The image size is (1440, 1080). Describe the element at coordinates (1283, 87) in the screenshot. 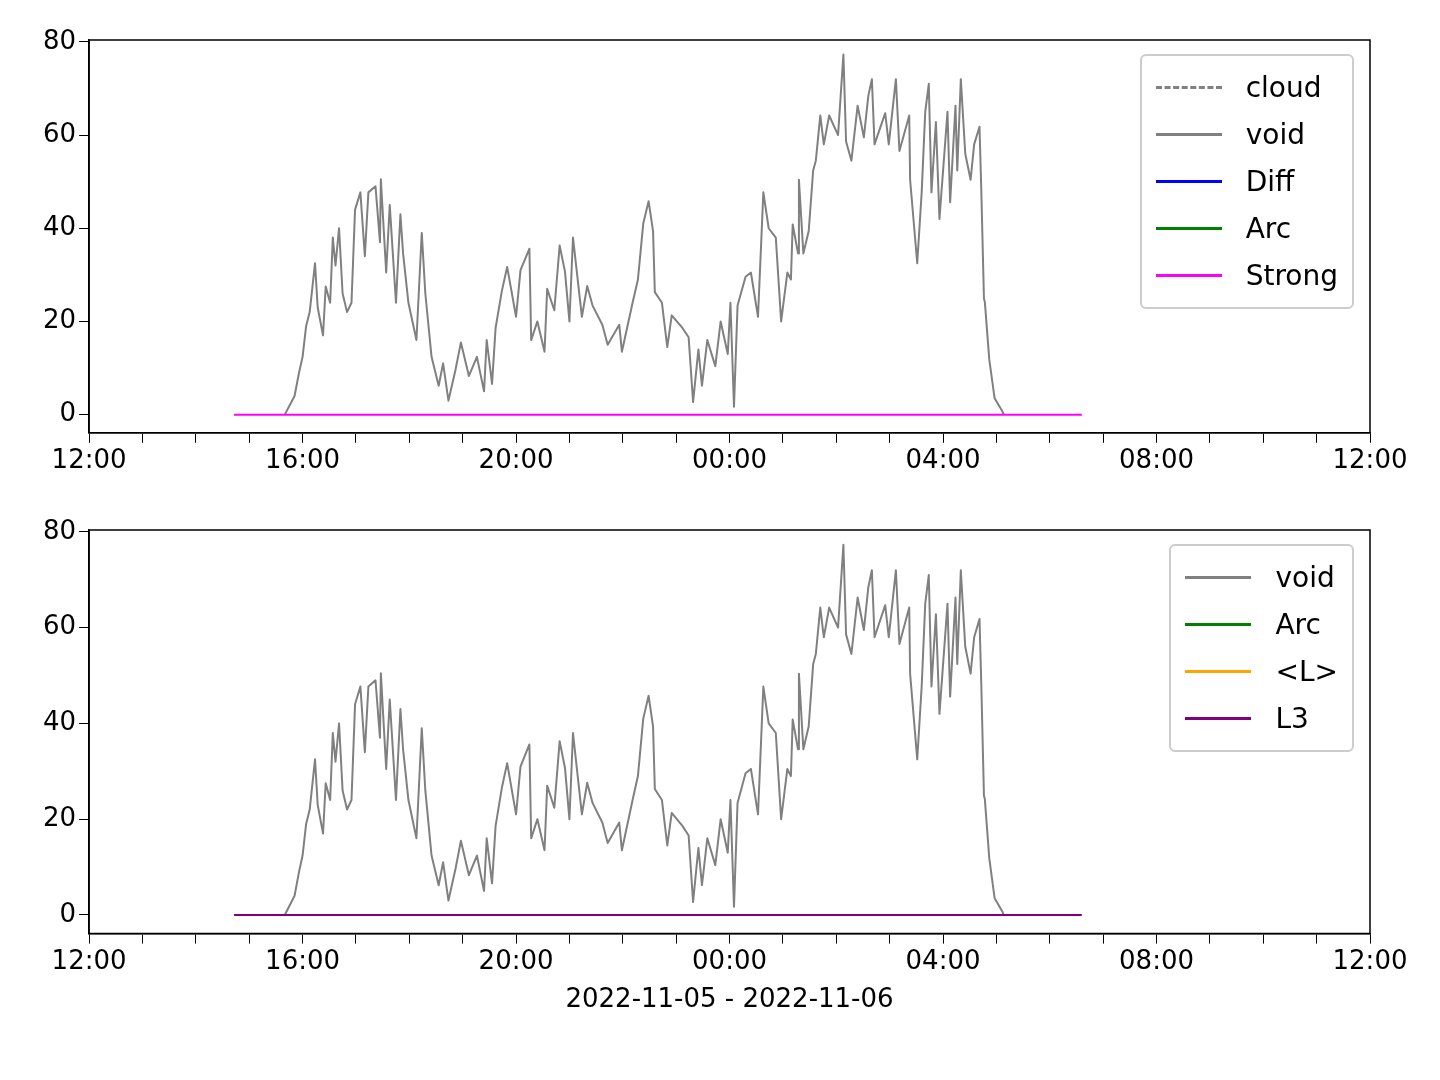

I see `legend-label: cloud` at that location.